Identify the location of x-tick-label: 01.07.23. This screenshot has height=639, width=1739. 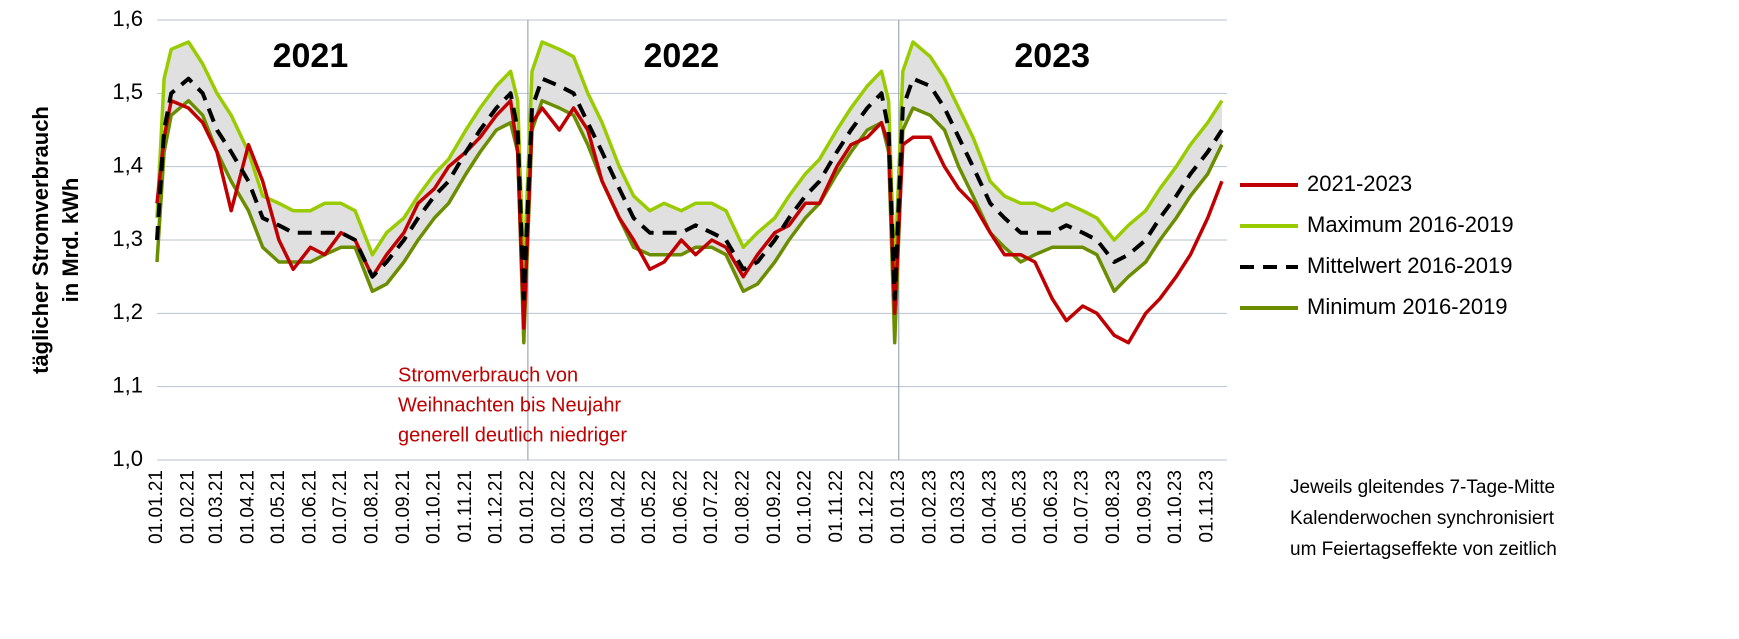
(1082, 507).